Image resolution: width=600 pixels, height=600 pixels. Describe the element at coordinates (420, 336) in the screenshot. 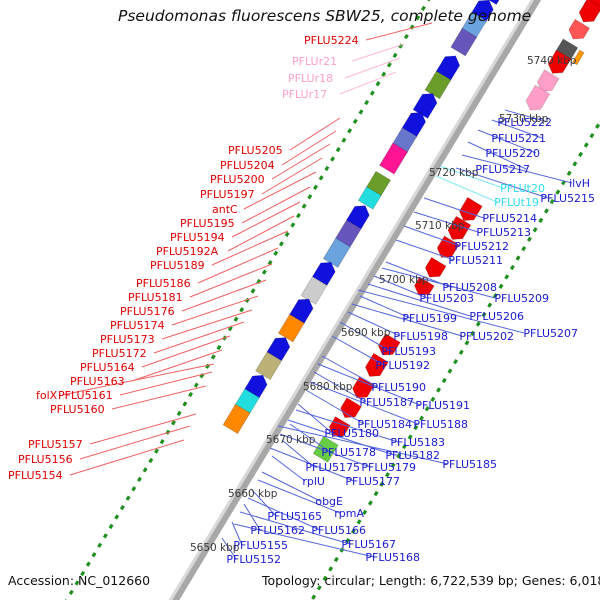

I see `gene-label: PFLU5198` at that location.